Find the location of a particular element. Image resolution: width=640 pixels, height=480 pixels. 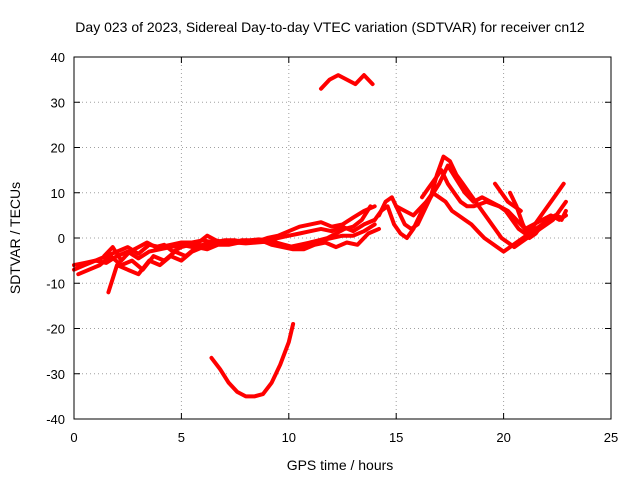

x-tick-label: 10 is located at coordinates (289, 437).